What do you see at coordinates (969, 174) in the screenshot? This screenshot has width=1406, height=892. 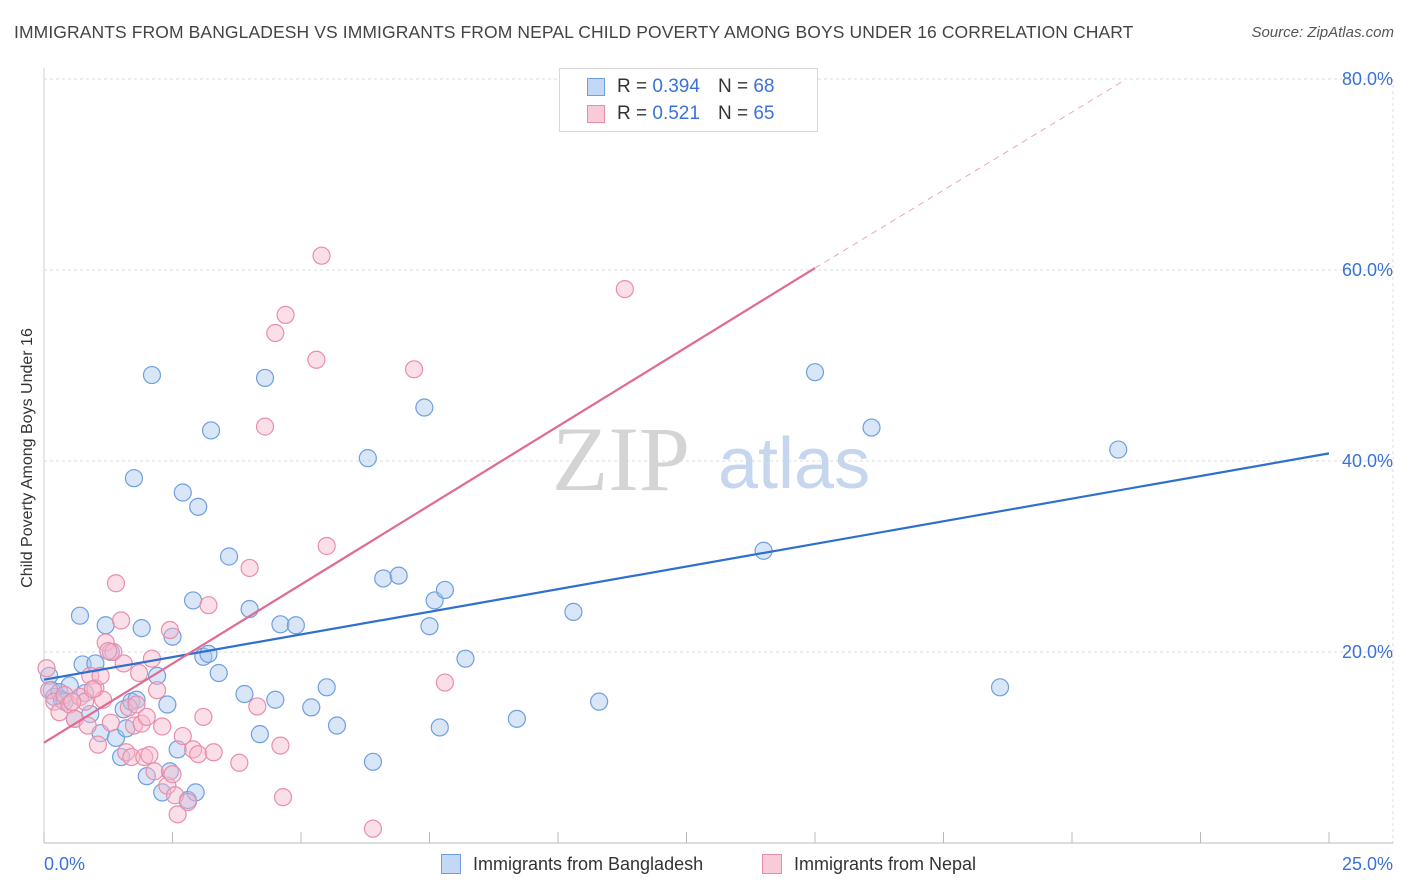 I see `trend-line-nepal-extension` at bounding box center [969, 174].